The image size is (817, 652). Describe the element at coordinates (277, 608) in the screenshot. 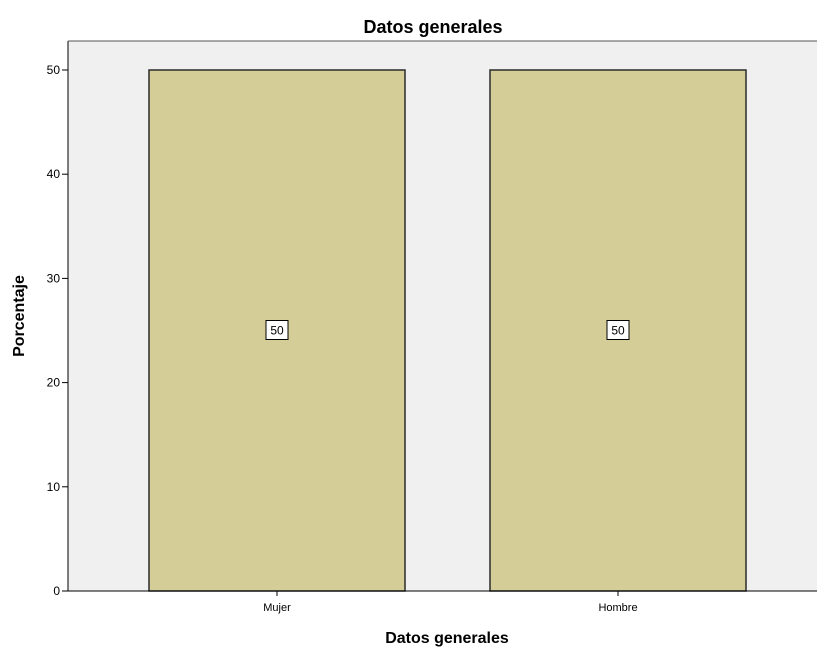

I see `x-tick-label-mujer: Mujer` at that location.